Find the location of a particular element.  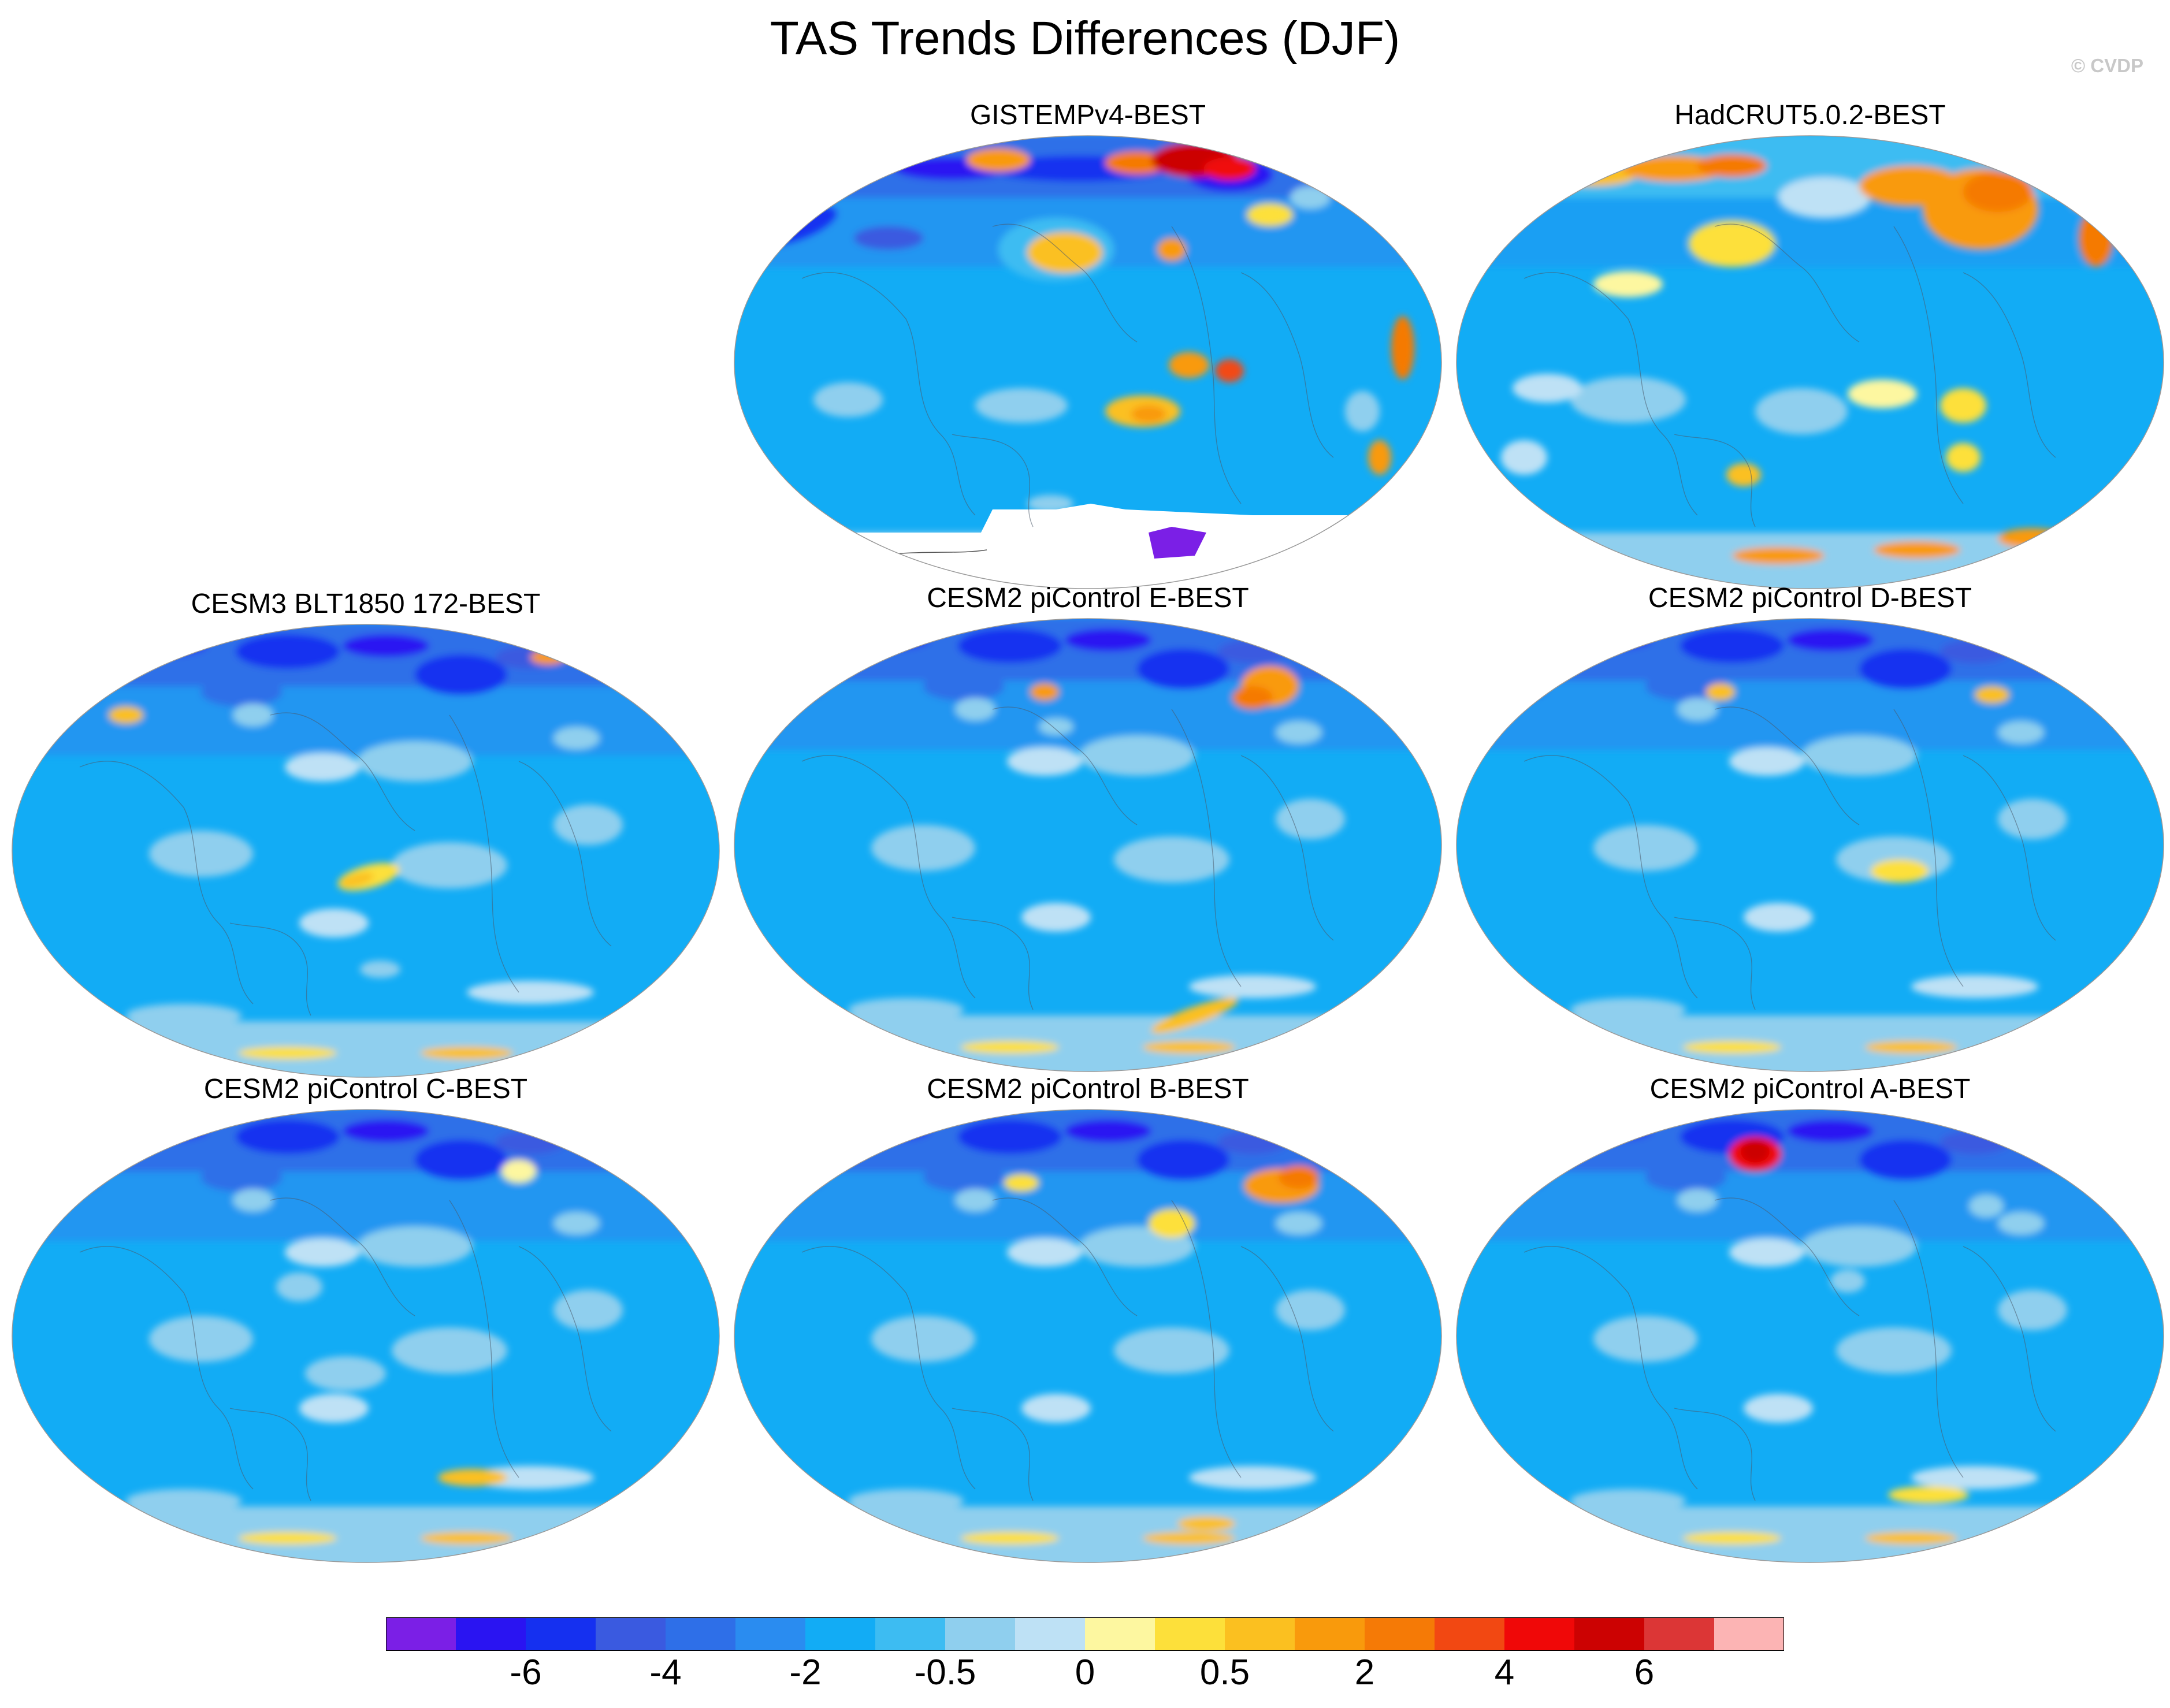

panel-cesm2d: CESM2 piControl D-BEST is located at coordinates (1810, 827).